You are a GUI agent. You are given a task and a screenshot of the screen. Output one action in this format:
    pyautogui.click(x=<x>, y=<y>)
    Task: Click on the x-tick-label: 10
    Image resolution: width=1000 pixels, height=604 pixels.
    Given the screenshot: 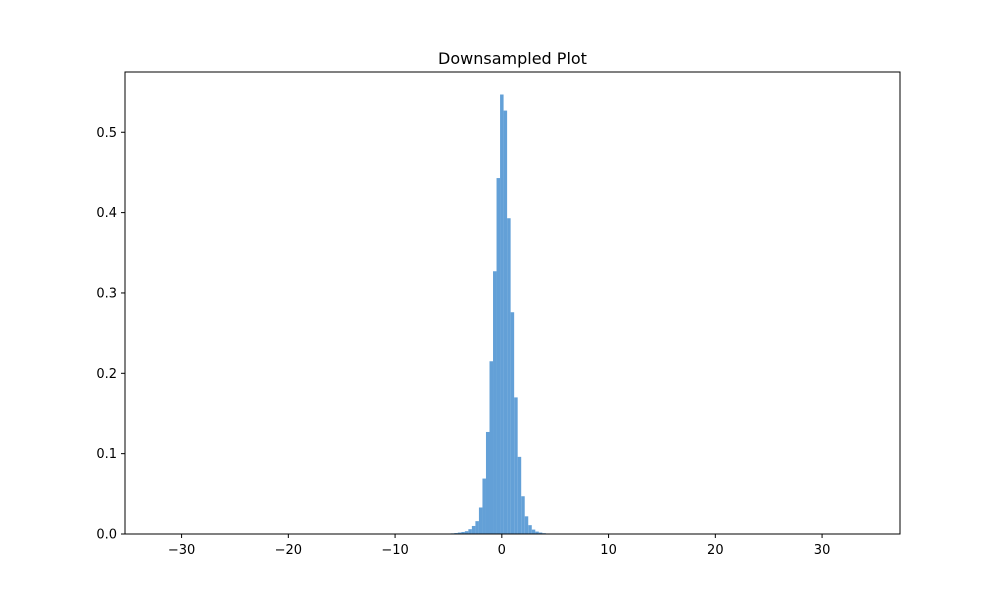 What is the action you would take?
    pyautogui.click(x=608, y=550)
    